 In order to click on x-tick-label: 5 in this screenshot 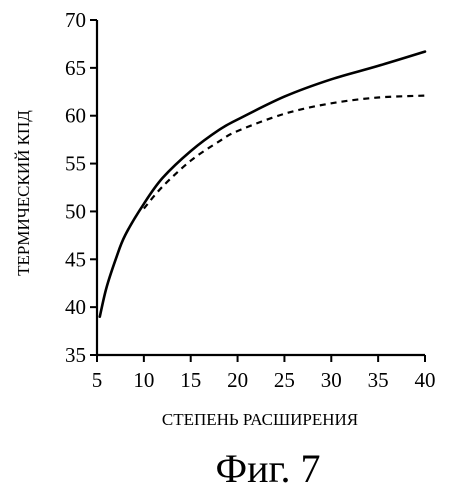, I will do `click(97, 380)`.